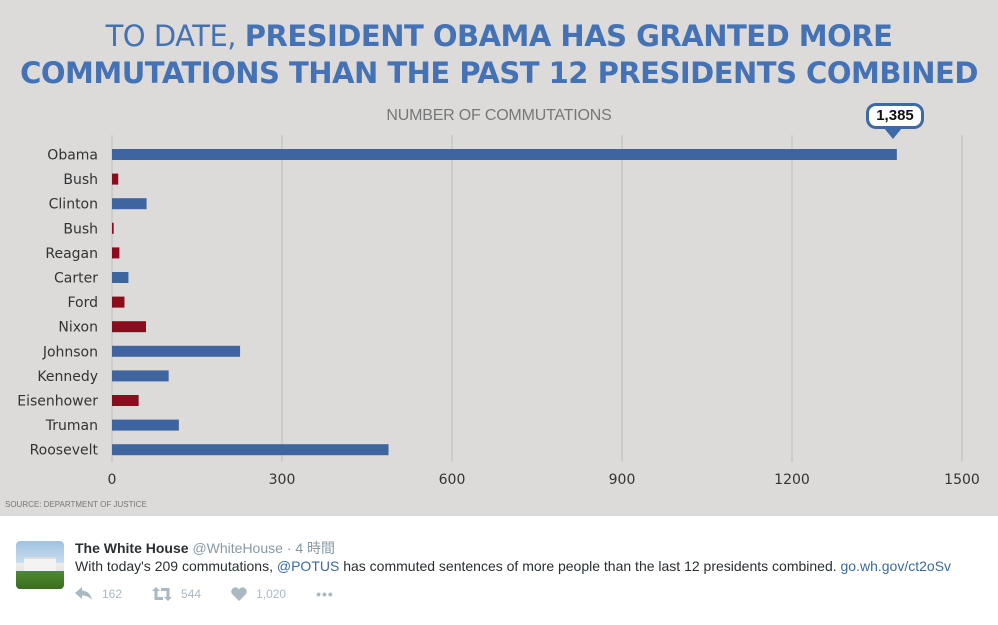  I want to click on x-tick-label: 0, so click(112, 480).